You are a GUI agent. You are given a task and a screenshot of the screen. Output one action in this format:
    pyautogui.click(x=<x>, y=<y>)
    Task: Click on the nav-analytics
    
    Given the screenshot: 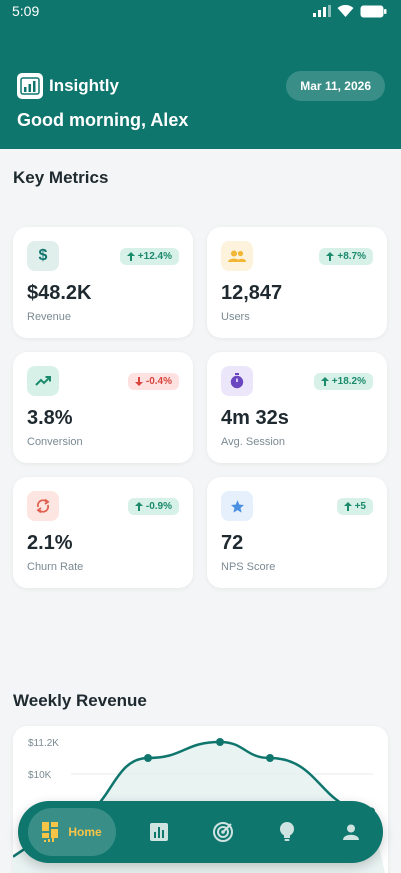 What is the action you would take?
    pyautogui.click(x=159, y=832)
    